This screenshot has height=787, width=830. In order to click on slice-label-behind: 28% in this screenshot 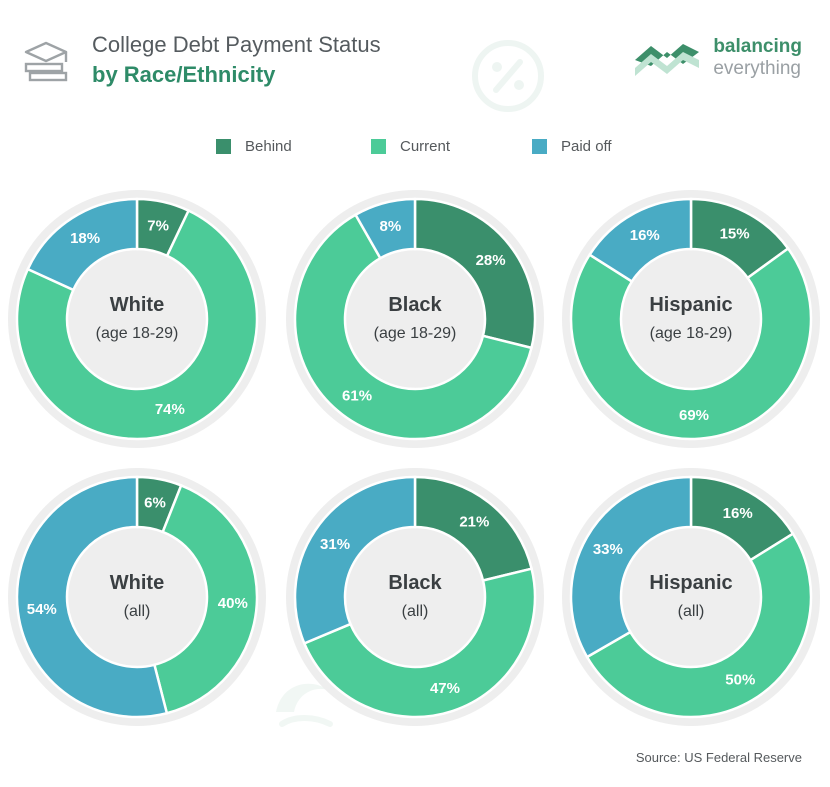, I will do `click(491, 260)`.